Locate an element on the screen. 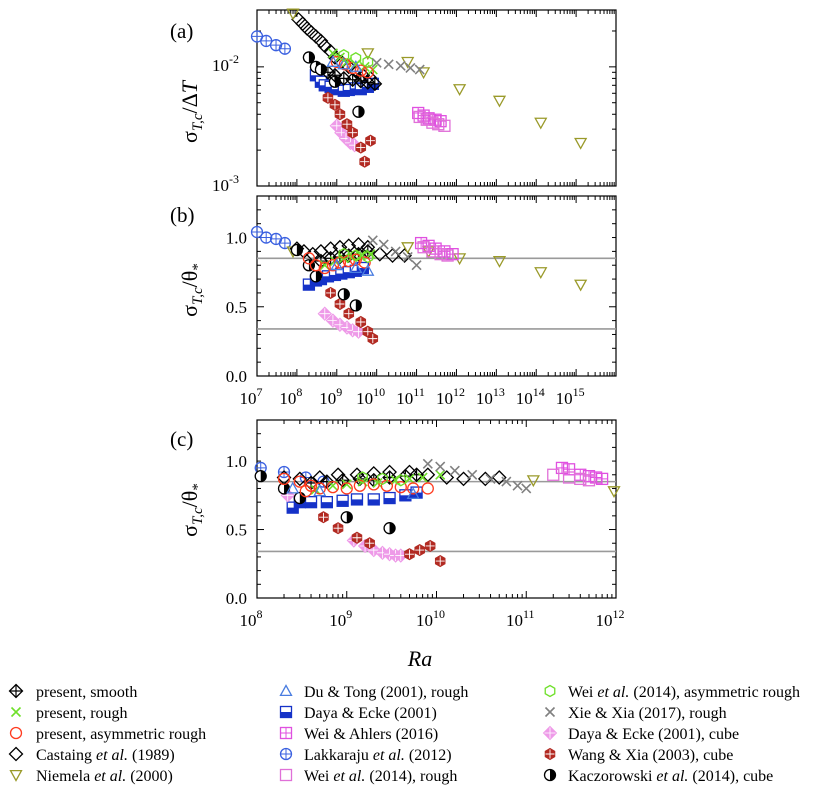 The width and height of the screenshot is (830, 791). legend-label-present-smooth: present, smooth is located at coordinates (86, 692).